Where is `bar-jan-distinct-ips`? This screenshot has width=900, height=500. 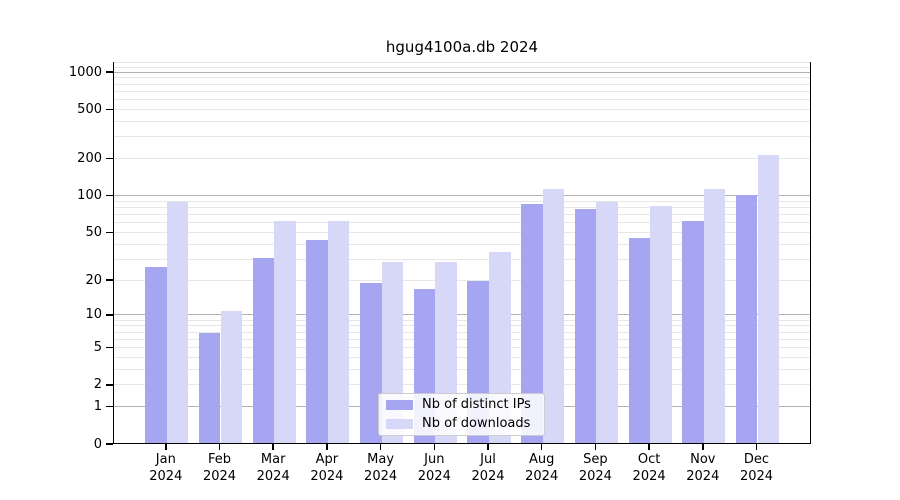
bar-jan-distinct-ips is located at coordinates (156, 355).